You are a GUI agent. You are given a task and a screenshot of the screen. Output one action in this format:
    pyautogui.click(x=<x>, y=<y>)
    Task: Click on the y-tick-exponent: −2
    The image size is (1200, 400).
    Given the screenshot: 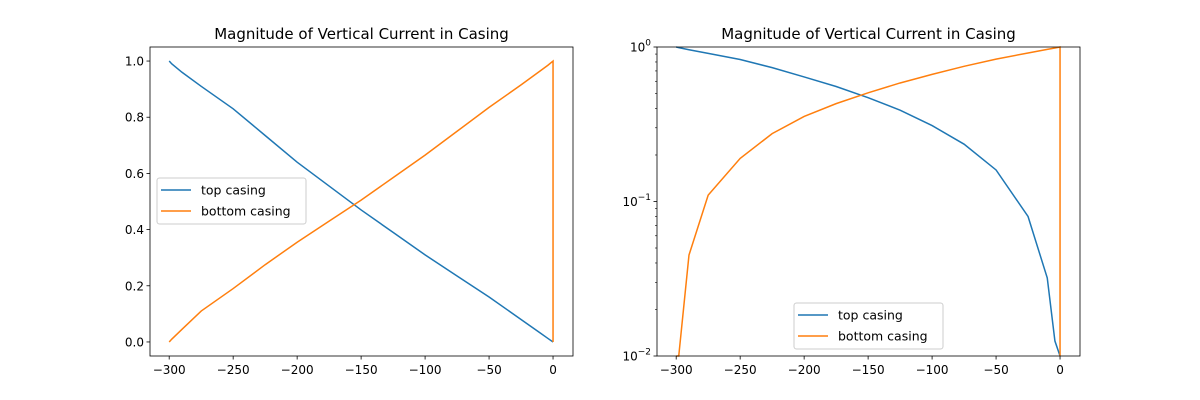 What is the action you would take?
    pyautogui.click(x=644, y=353)
    